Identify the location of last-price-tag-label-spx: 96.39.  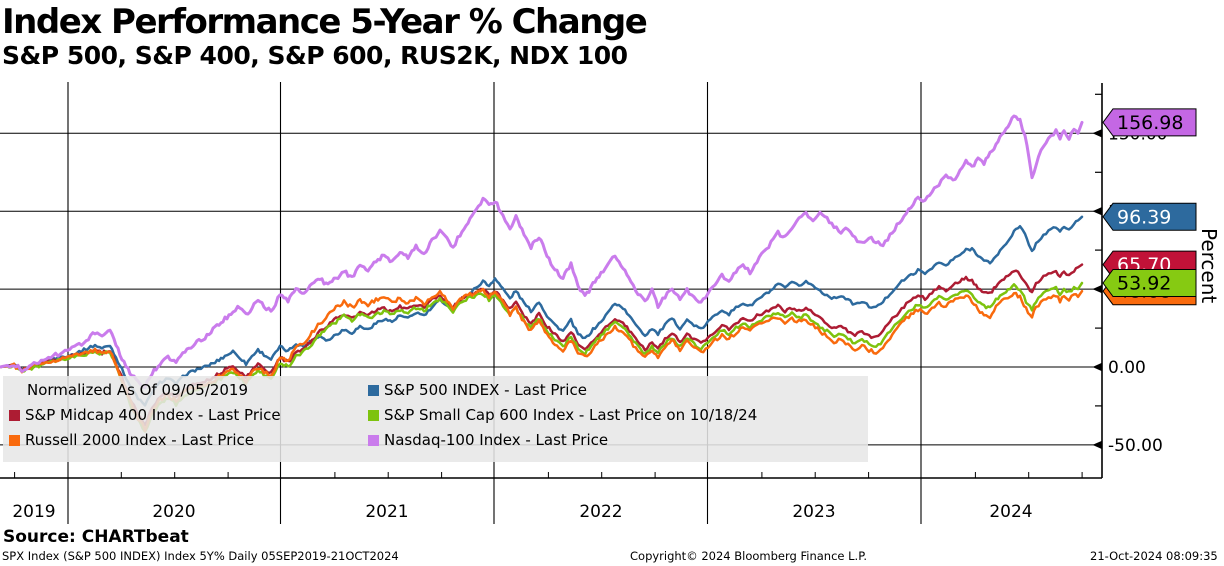
(1144, 217).